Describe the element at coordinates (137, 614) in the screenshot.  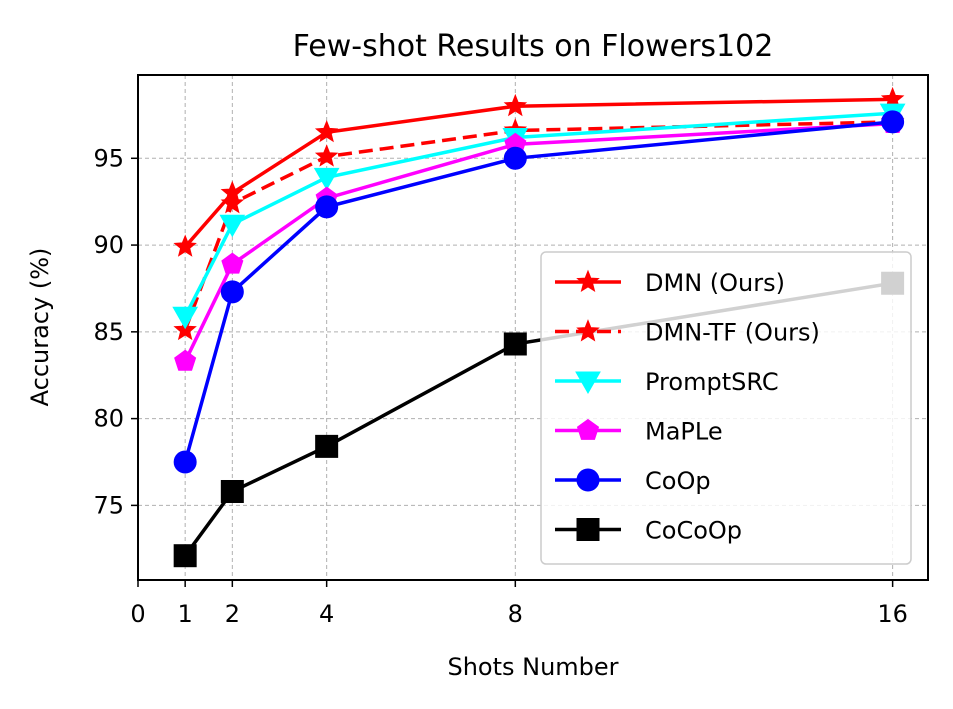
I see `x-tick-label: 0` at that location.